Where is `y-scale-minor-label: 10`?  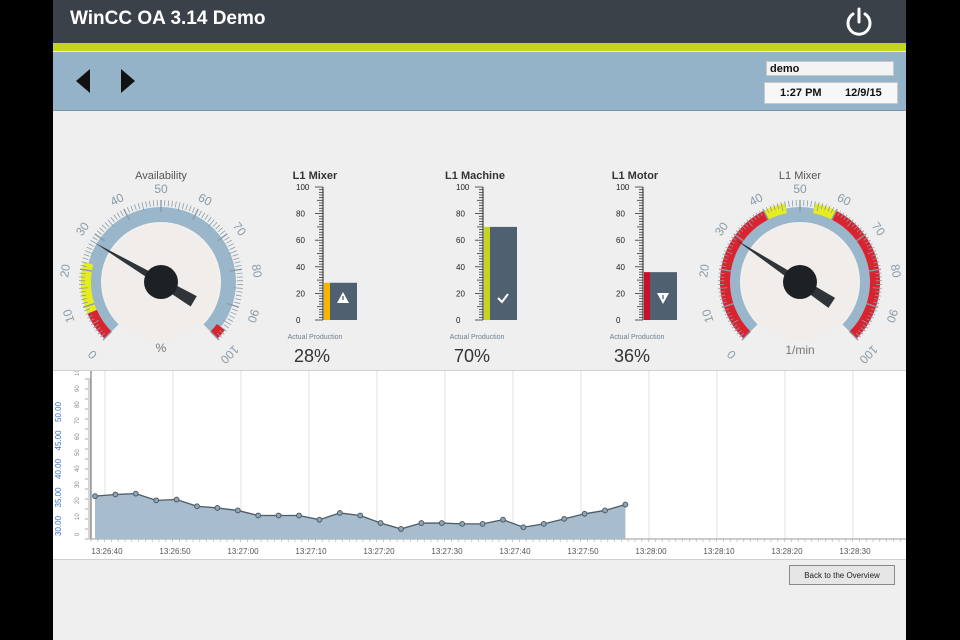 y-scale-minor-label: 10 is located at coordinates (78, 516).